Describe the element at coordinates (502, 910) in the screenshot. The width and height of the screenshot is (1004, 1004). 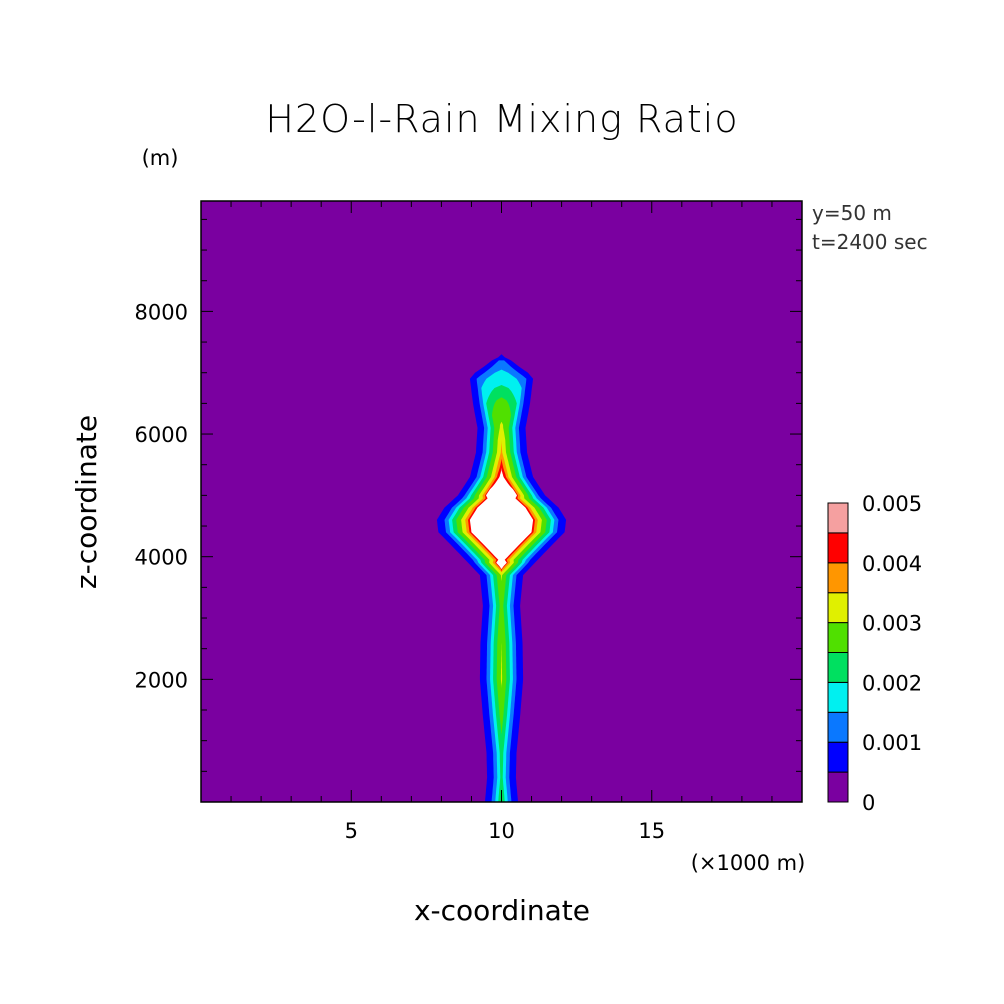
I see `x-axis-label: x-coordinate` at that location.